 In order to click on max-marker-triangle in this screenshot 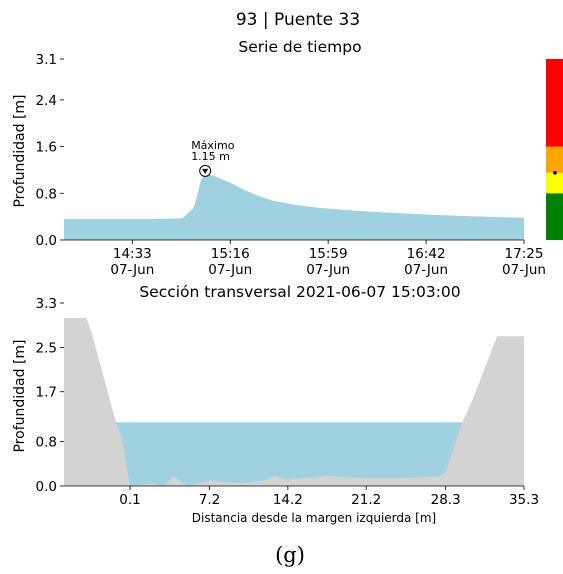, I will do `click(205, 171)`.